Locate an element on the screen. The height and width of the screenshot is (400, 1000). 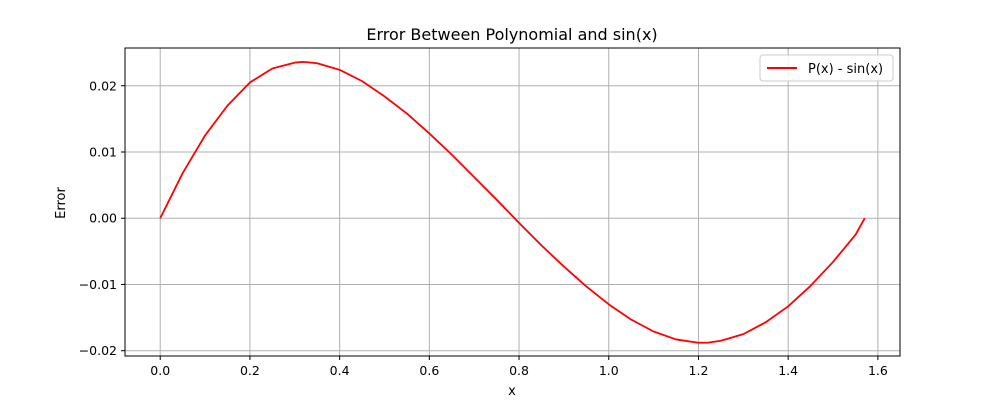
y-tick-label: 0.00 is located at coordinates (103, 218).